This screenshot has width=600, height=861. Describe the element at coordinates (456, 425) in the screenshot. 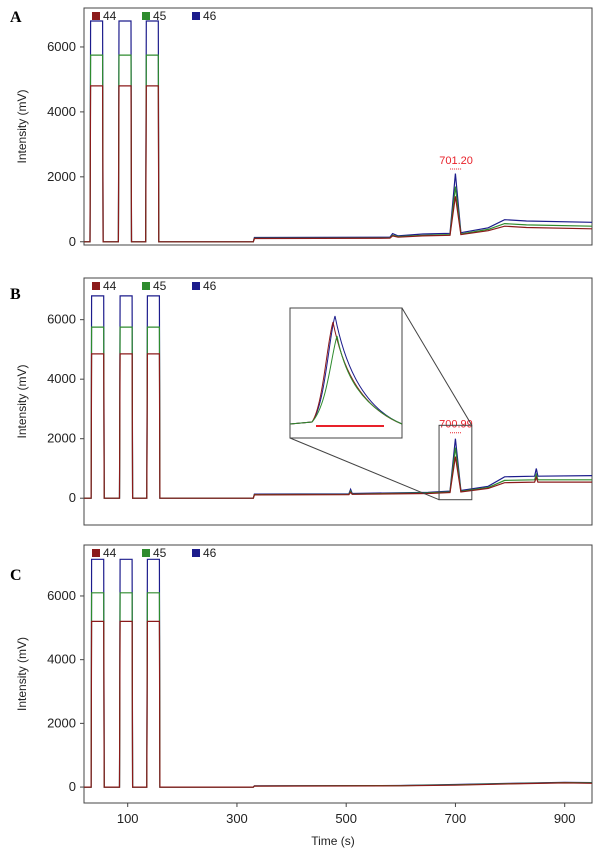

I see `peak-annotation: 700.99` at that location.